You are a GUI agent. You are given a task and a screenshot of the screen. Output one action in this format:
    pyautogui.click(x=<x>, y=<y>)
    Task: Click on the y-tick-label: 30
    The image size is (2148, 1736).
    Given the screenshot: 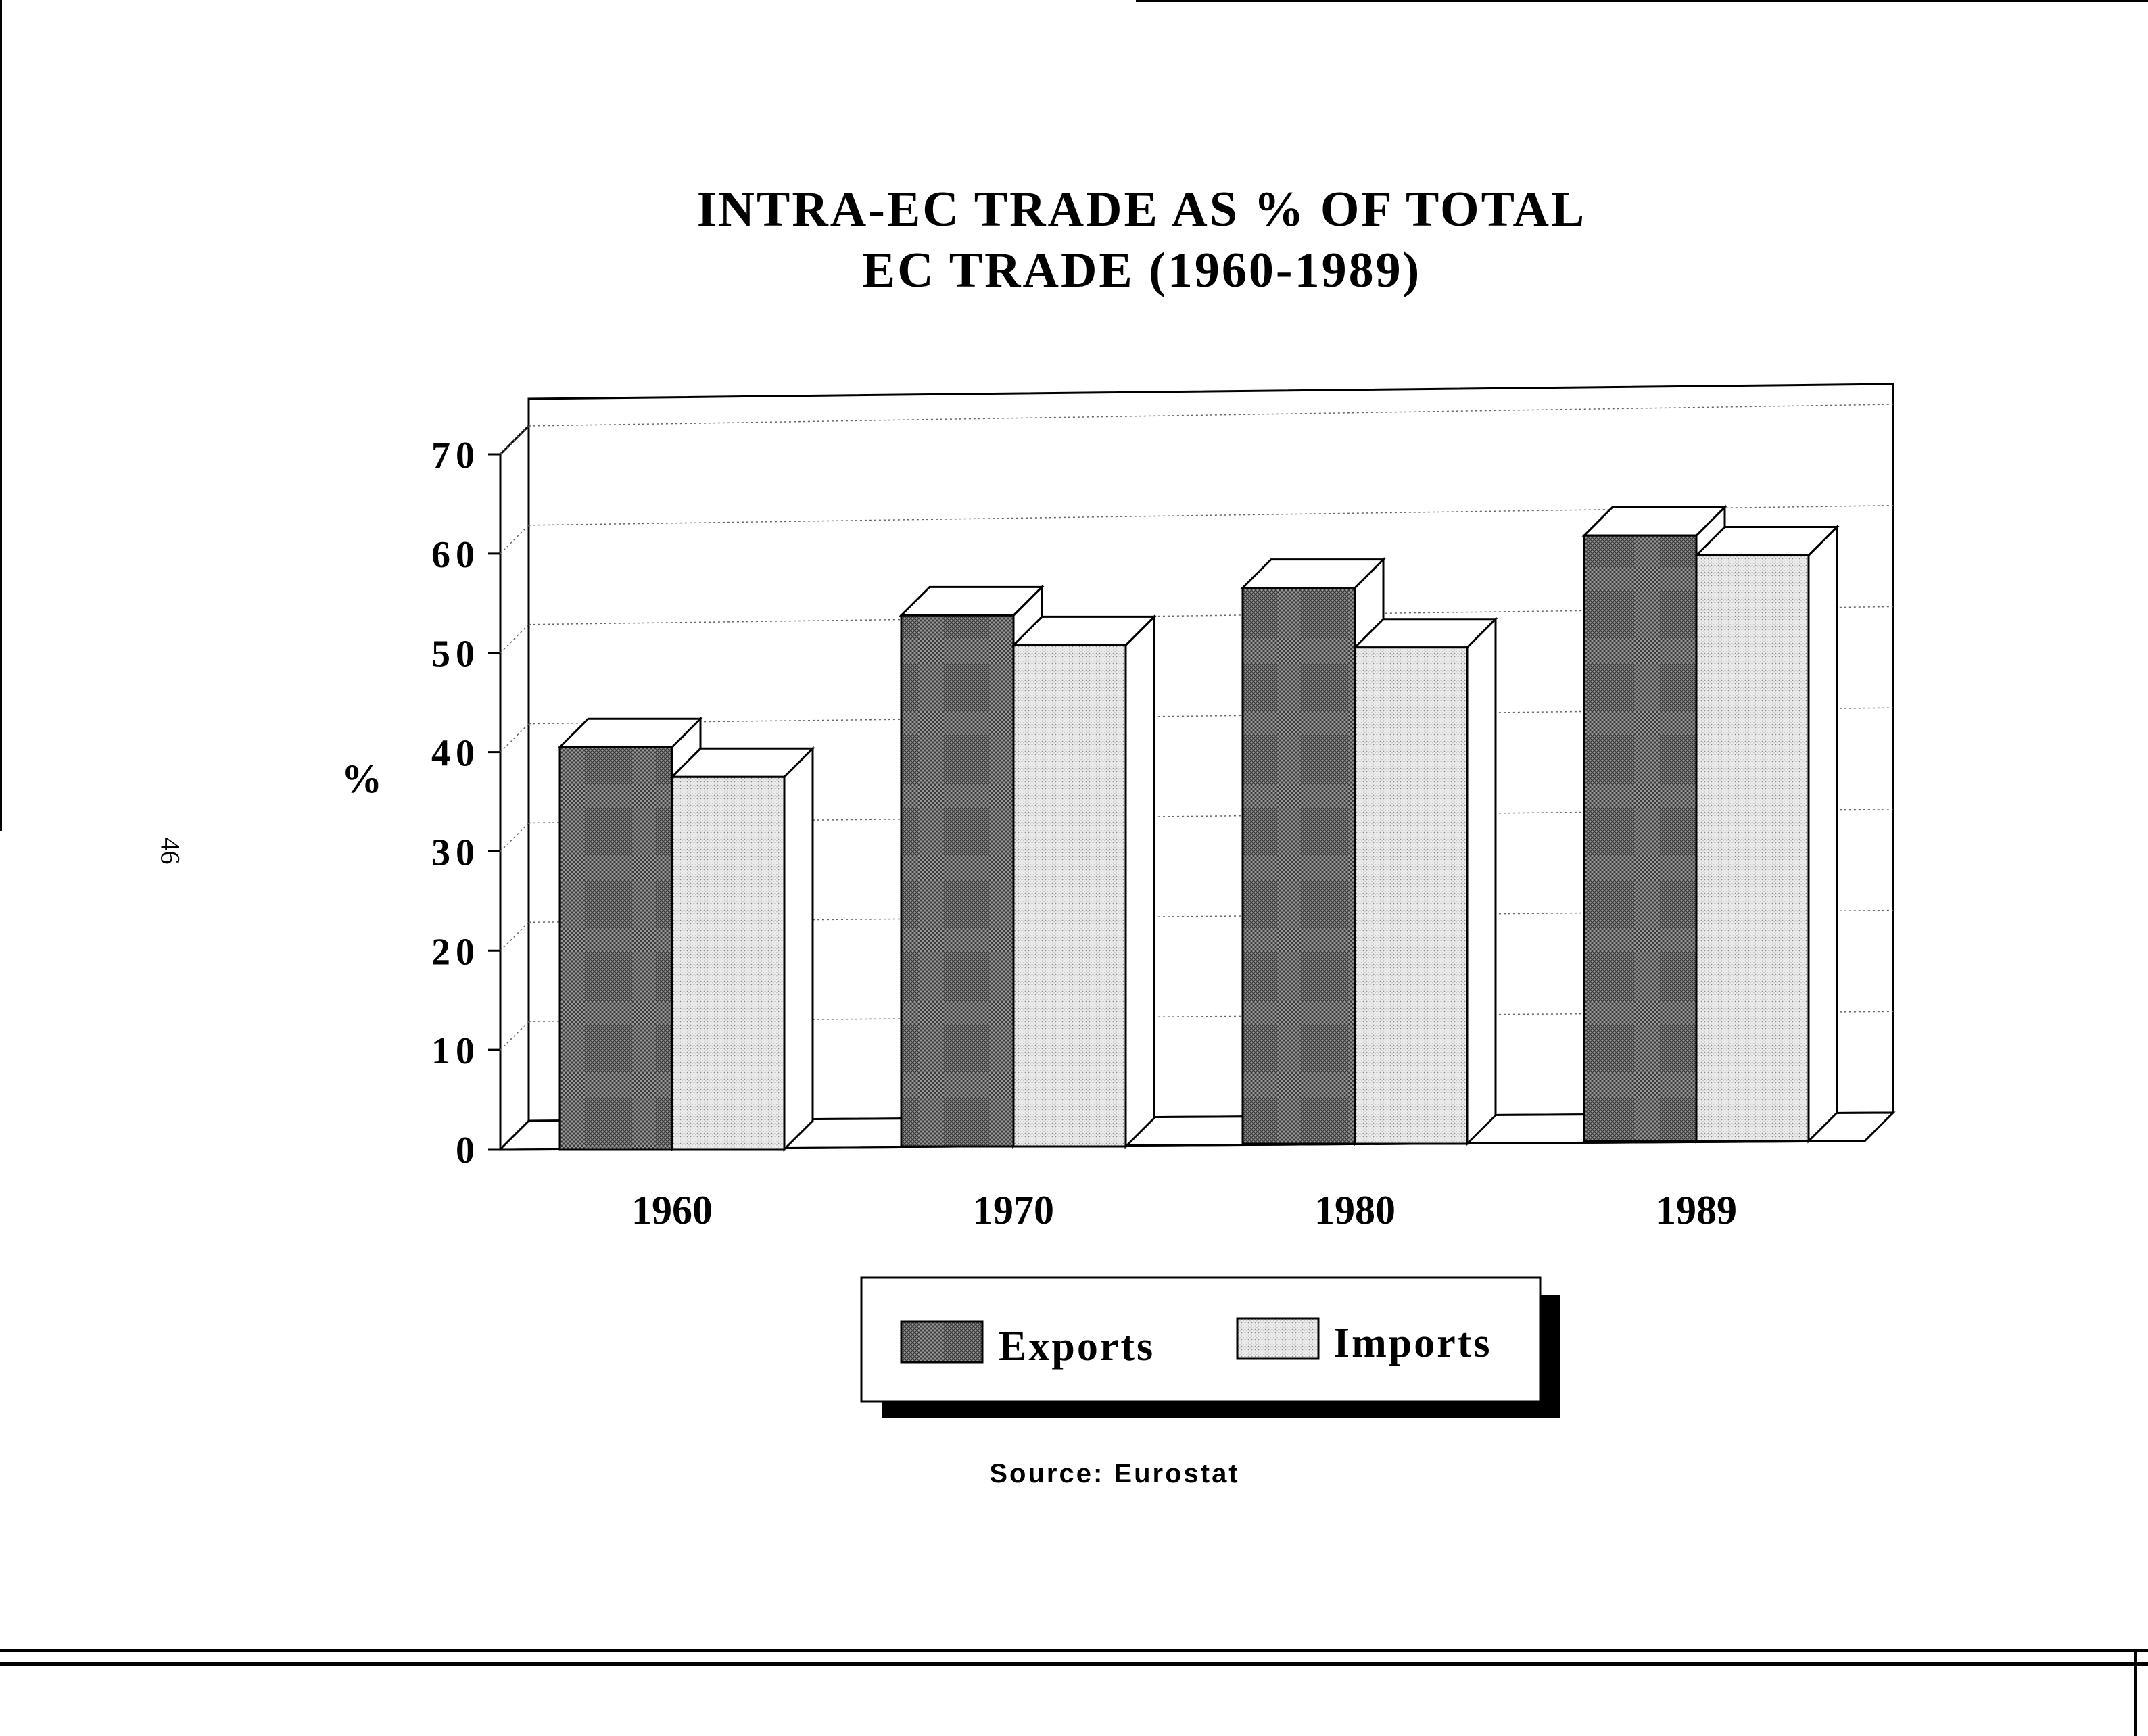 What is the action you would take?
    pyautogui.click(x=455, y=852)
    